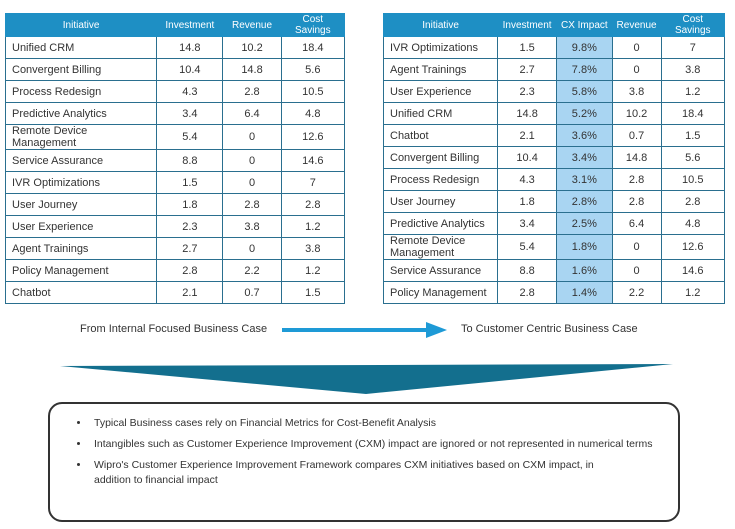 Image resolution: width=735 pixels, height=529 pixels. Describe the element at coordinates (190, 91) in the screenshot. I see `value-cell: 4.3` at that location.